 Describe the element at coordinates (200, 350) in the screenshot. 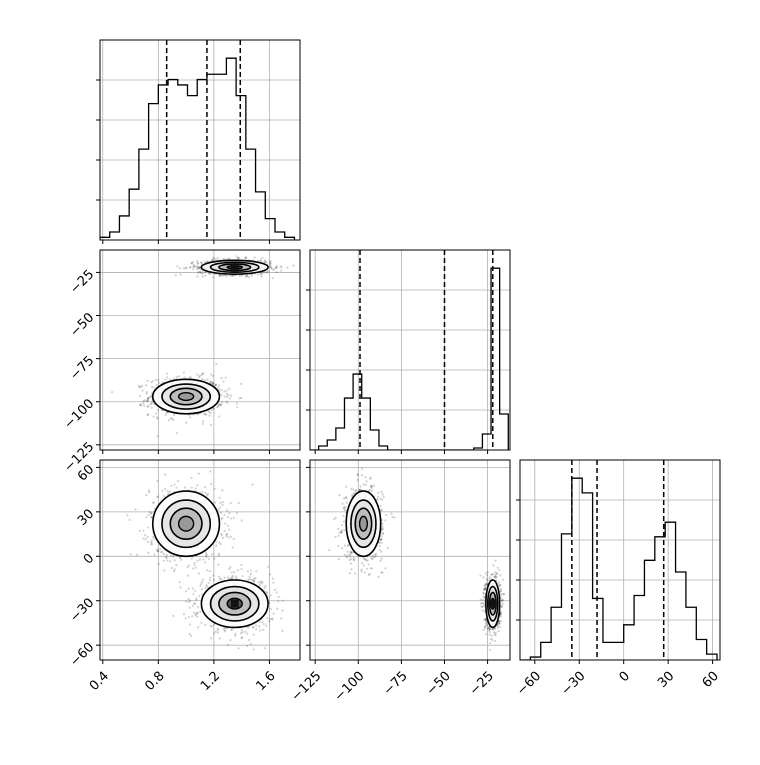

I see `panel-frame` at that location.